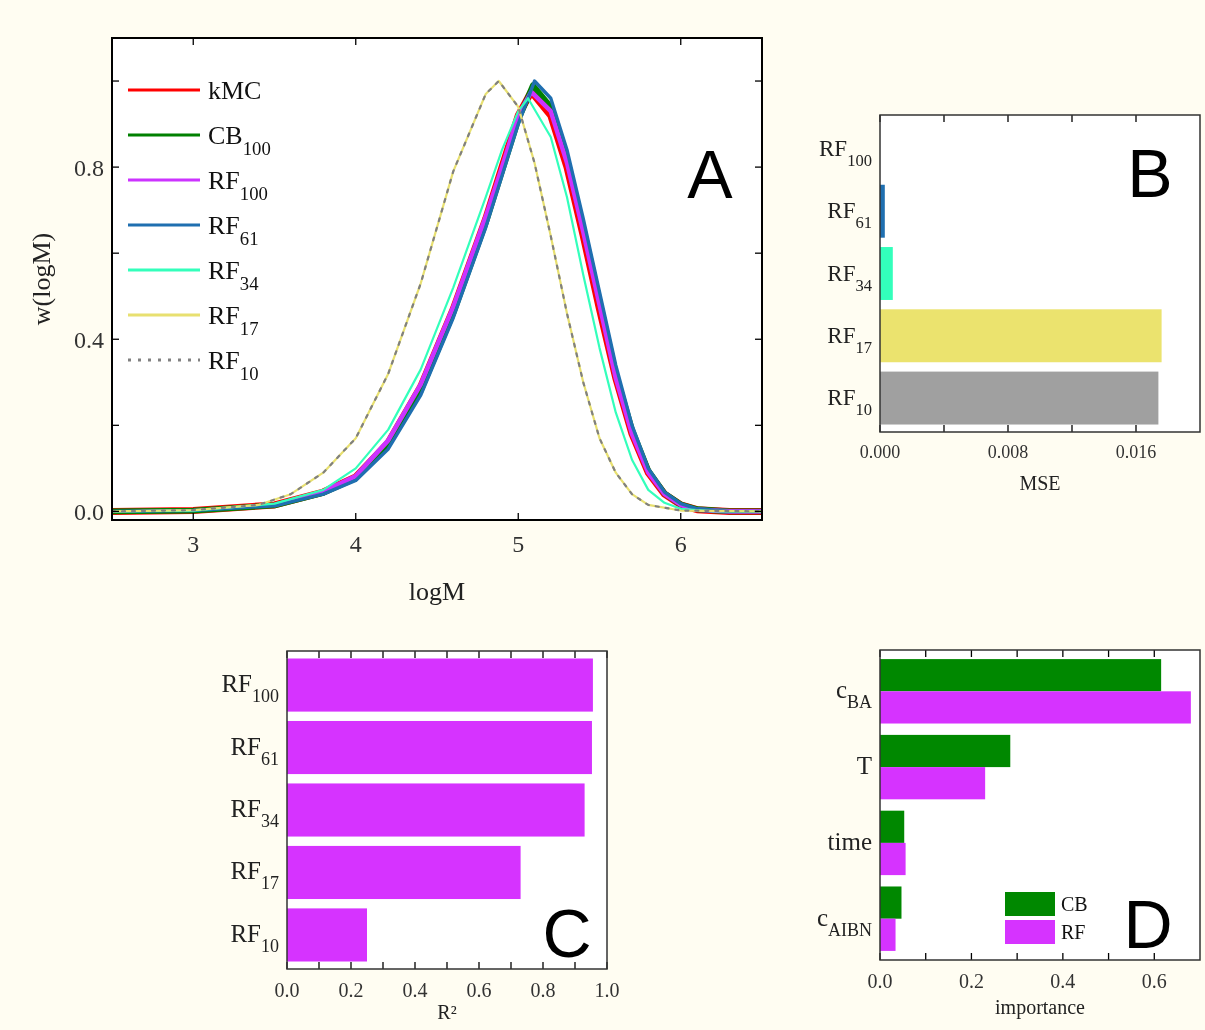  Describe the element at coordinates (1040, 483) in the screenshot. I see `x-axis-title: MSE` at that location.